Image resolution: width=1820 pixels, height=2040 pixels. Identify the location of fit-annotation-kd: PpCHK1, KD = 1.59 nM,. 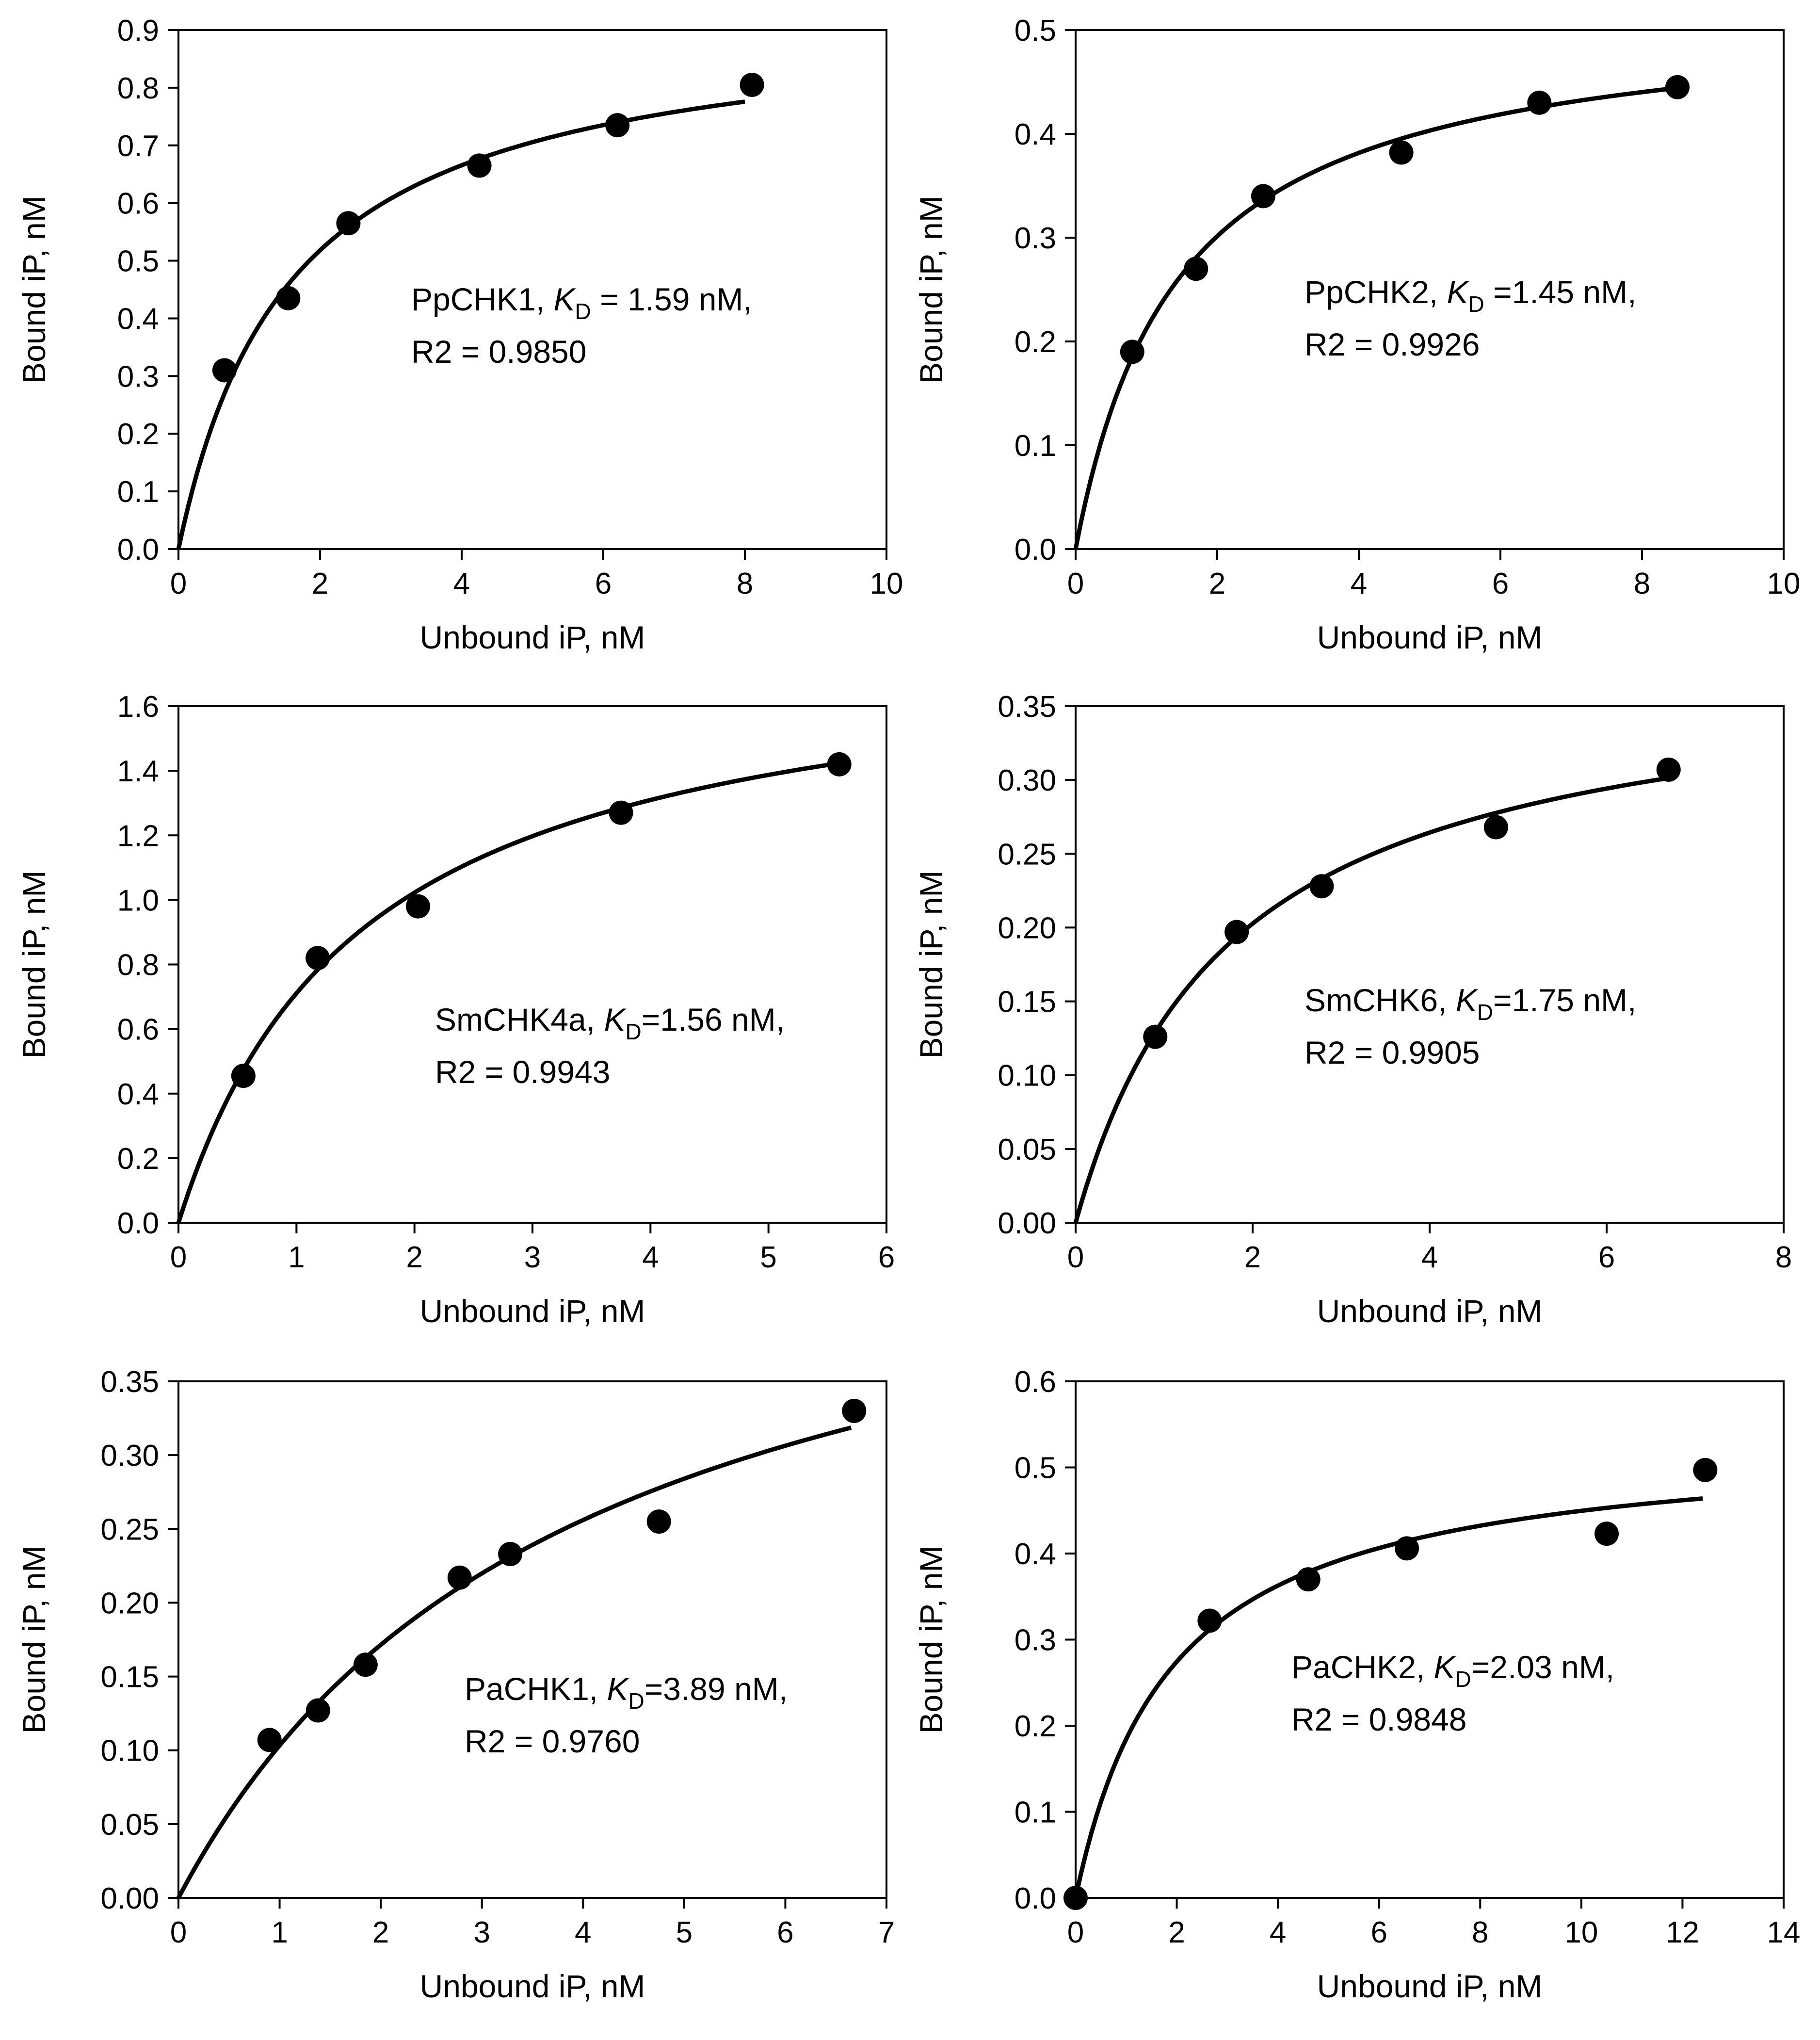
(581, 302).